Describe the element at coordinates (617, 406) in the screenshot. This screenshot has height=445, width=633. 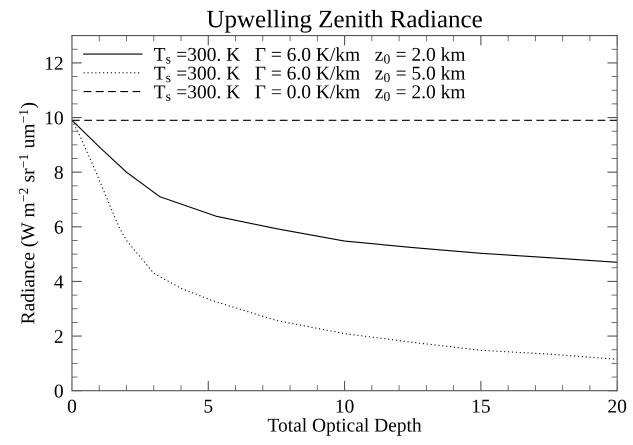
I see `x-tick-label: 20` at that location.